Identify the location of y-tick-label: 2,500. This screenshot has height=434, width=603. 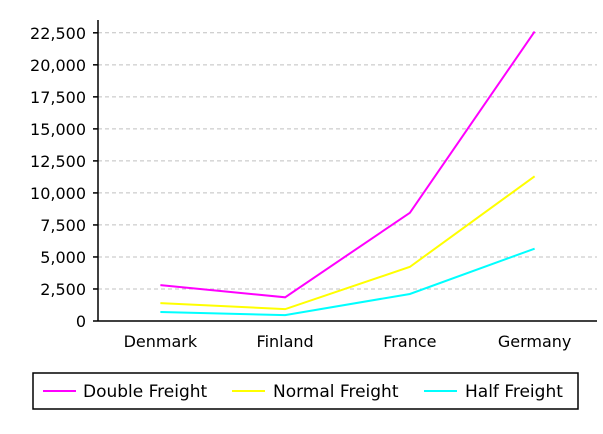
(63, 289).